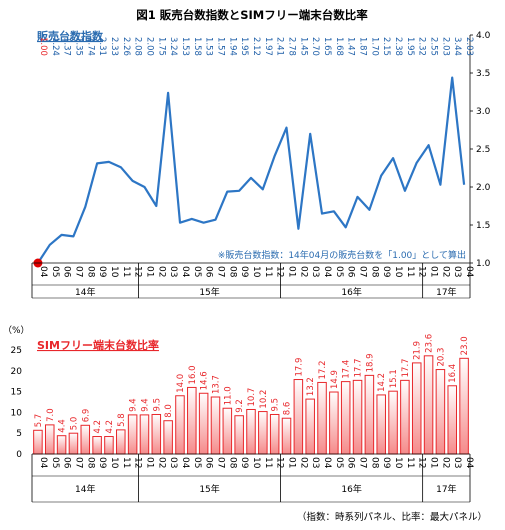  What do you see at coordinates (161, 46) in the screenshot?
I see `index-value-label: 1.75` at bounding box center [161, 46].